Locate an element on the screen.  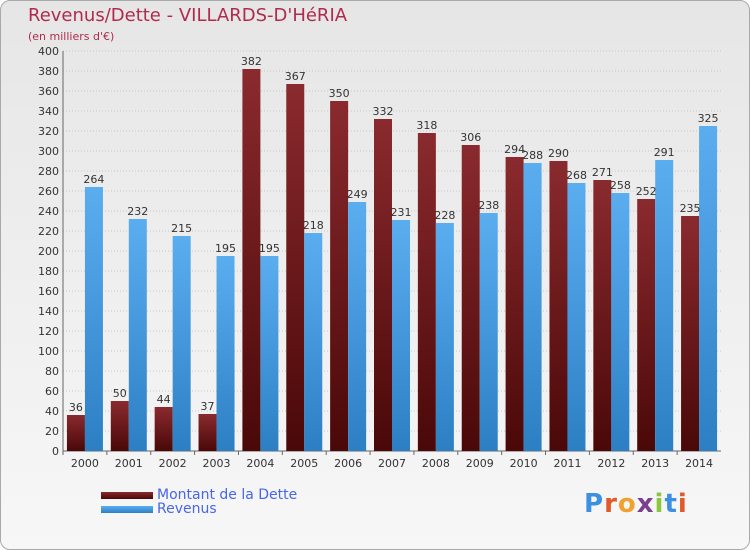
data-label-revenue-2002: 215 is located at coordinates (181, 228).